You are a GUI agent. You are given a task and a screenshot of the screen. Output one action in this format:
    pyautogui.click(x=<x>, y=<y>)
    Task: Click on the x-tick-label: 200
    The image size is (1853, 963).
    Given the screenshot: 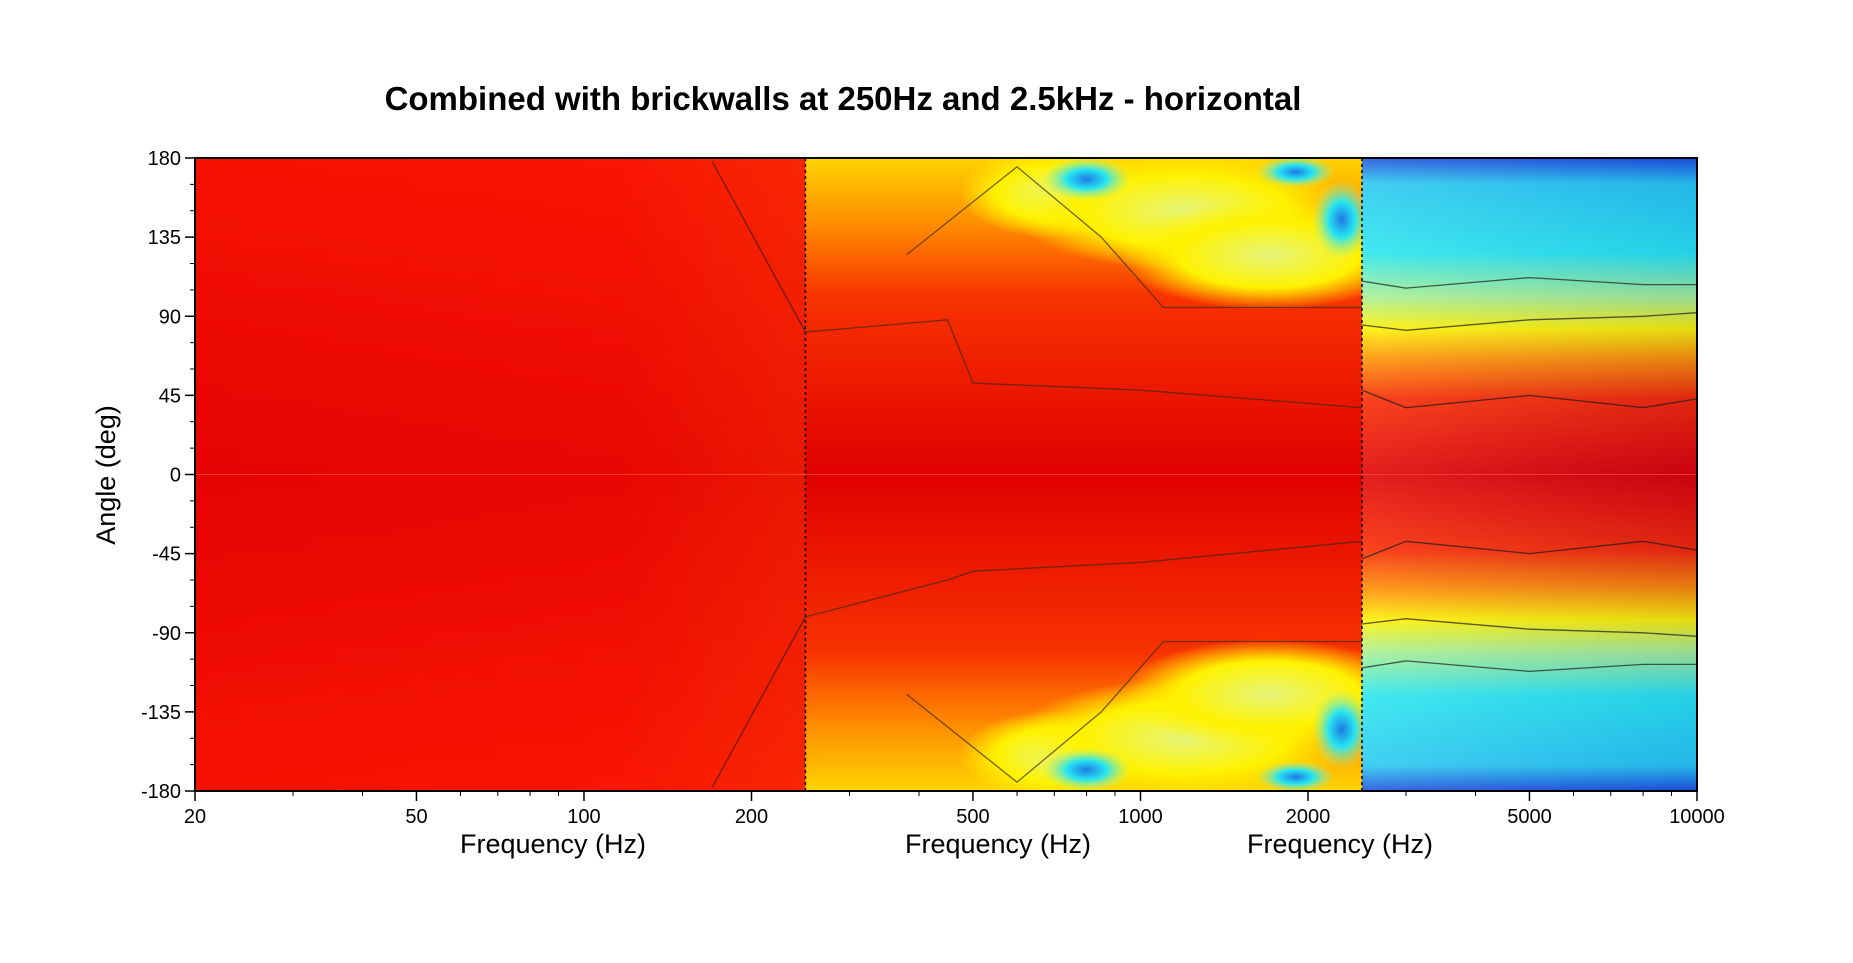 What is the action you would take?
    pyautogui.click(x=751, y=817)
    